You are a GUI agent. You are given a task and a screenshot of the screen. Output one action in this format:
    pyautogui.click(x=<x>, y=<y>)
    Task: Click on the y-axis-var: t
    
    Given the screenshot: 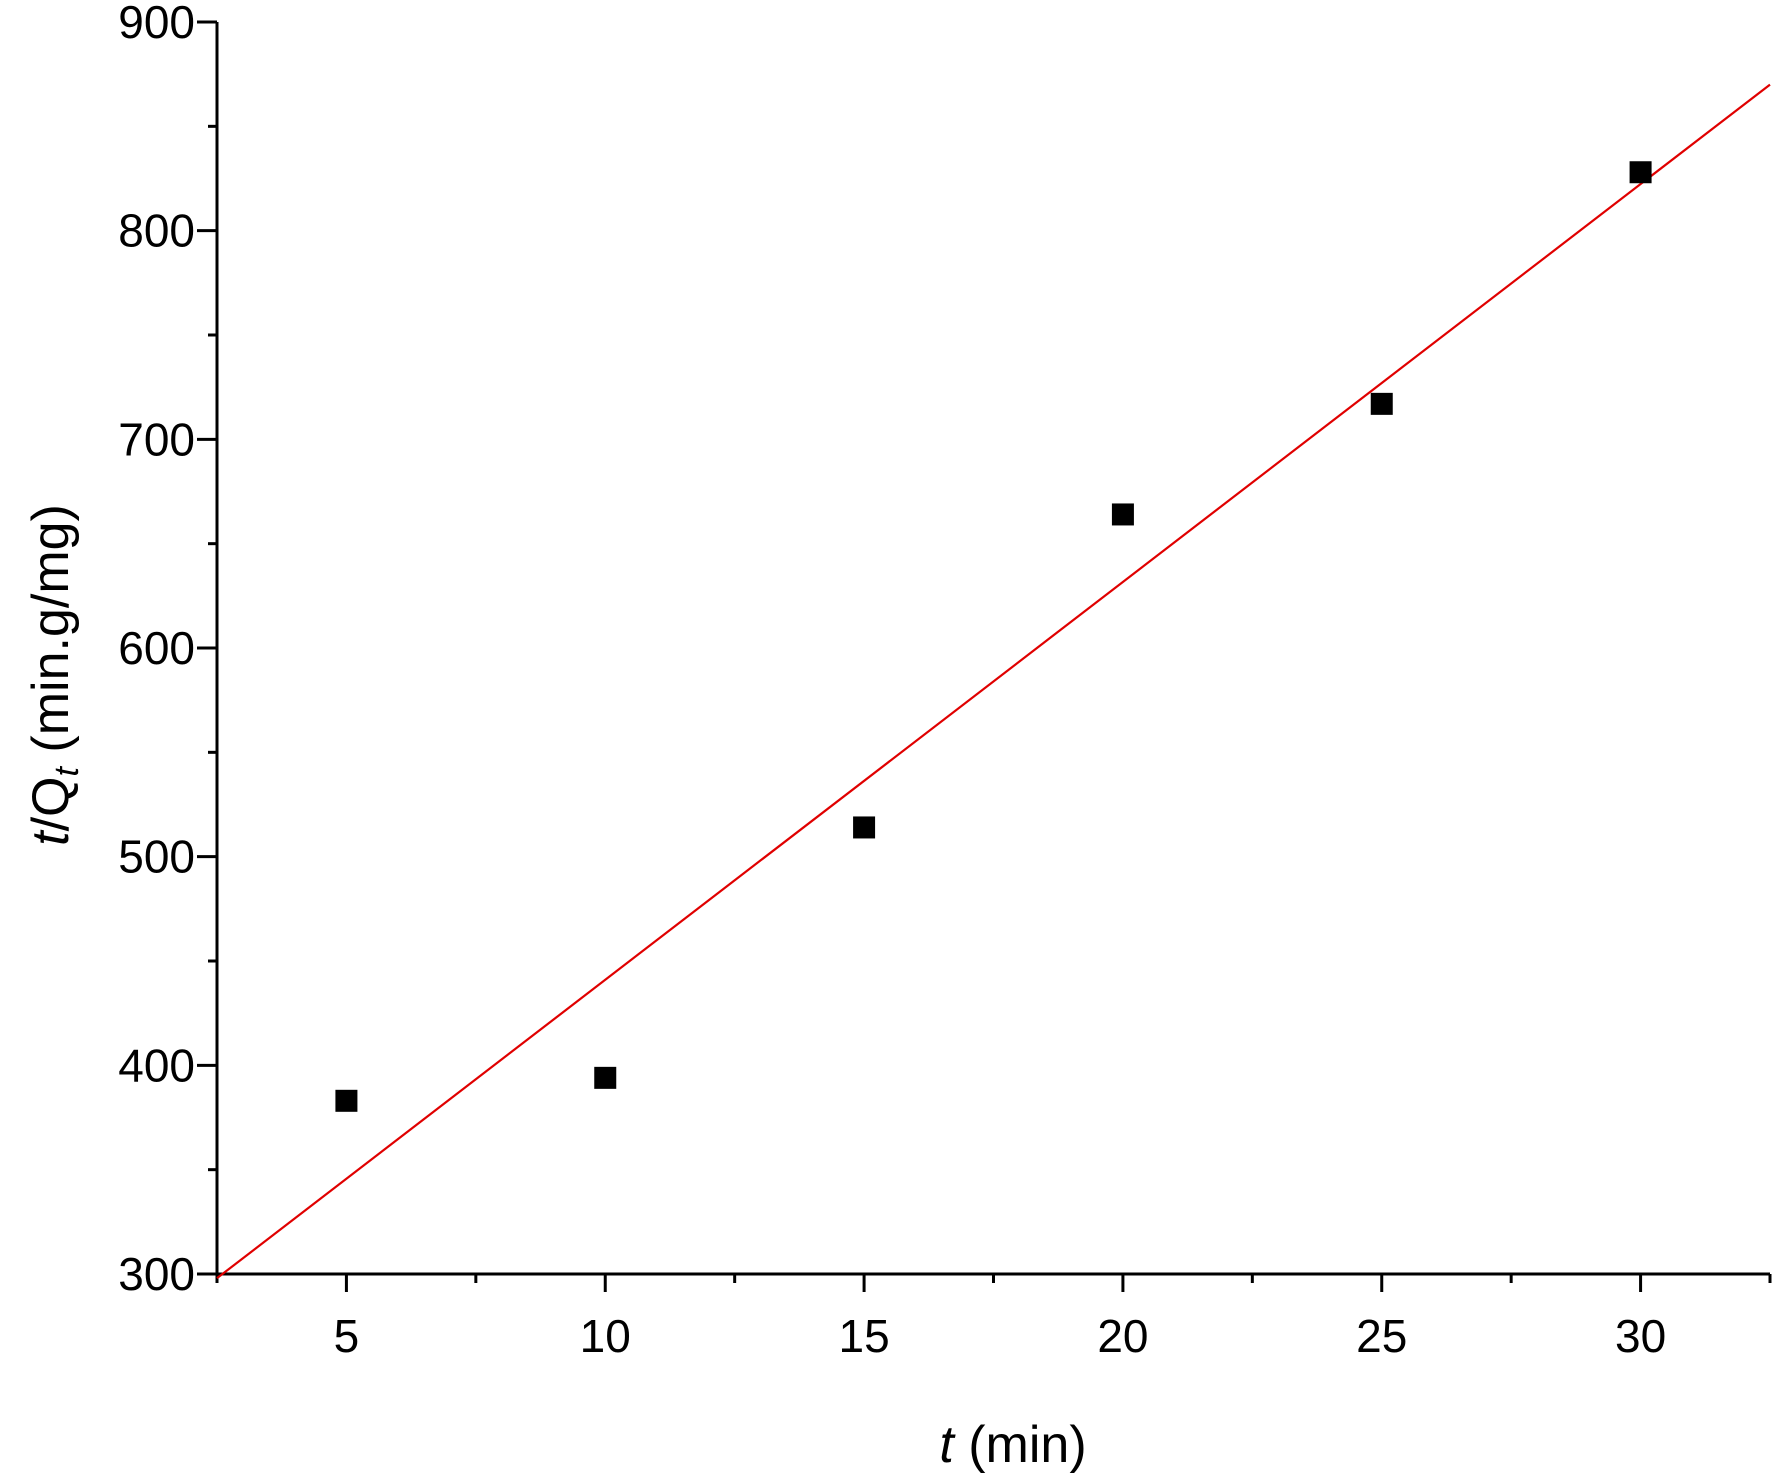 What is the action you would take?
    pyautogui.click(x=51, y=837)
    